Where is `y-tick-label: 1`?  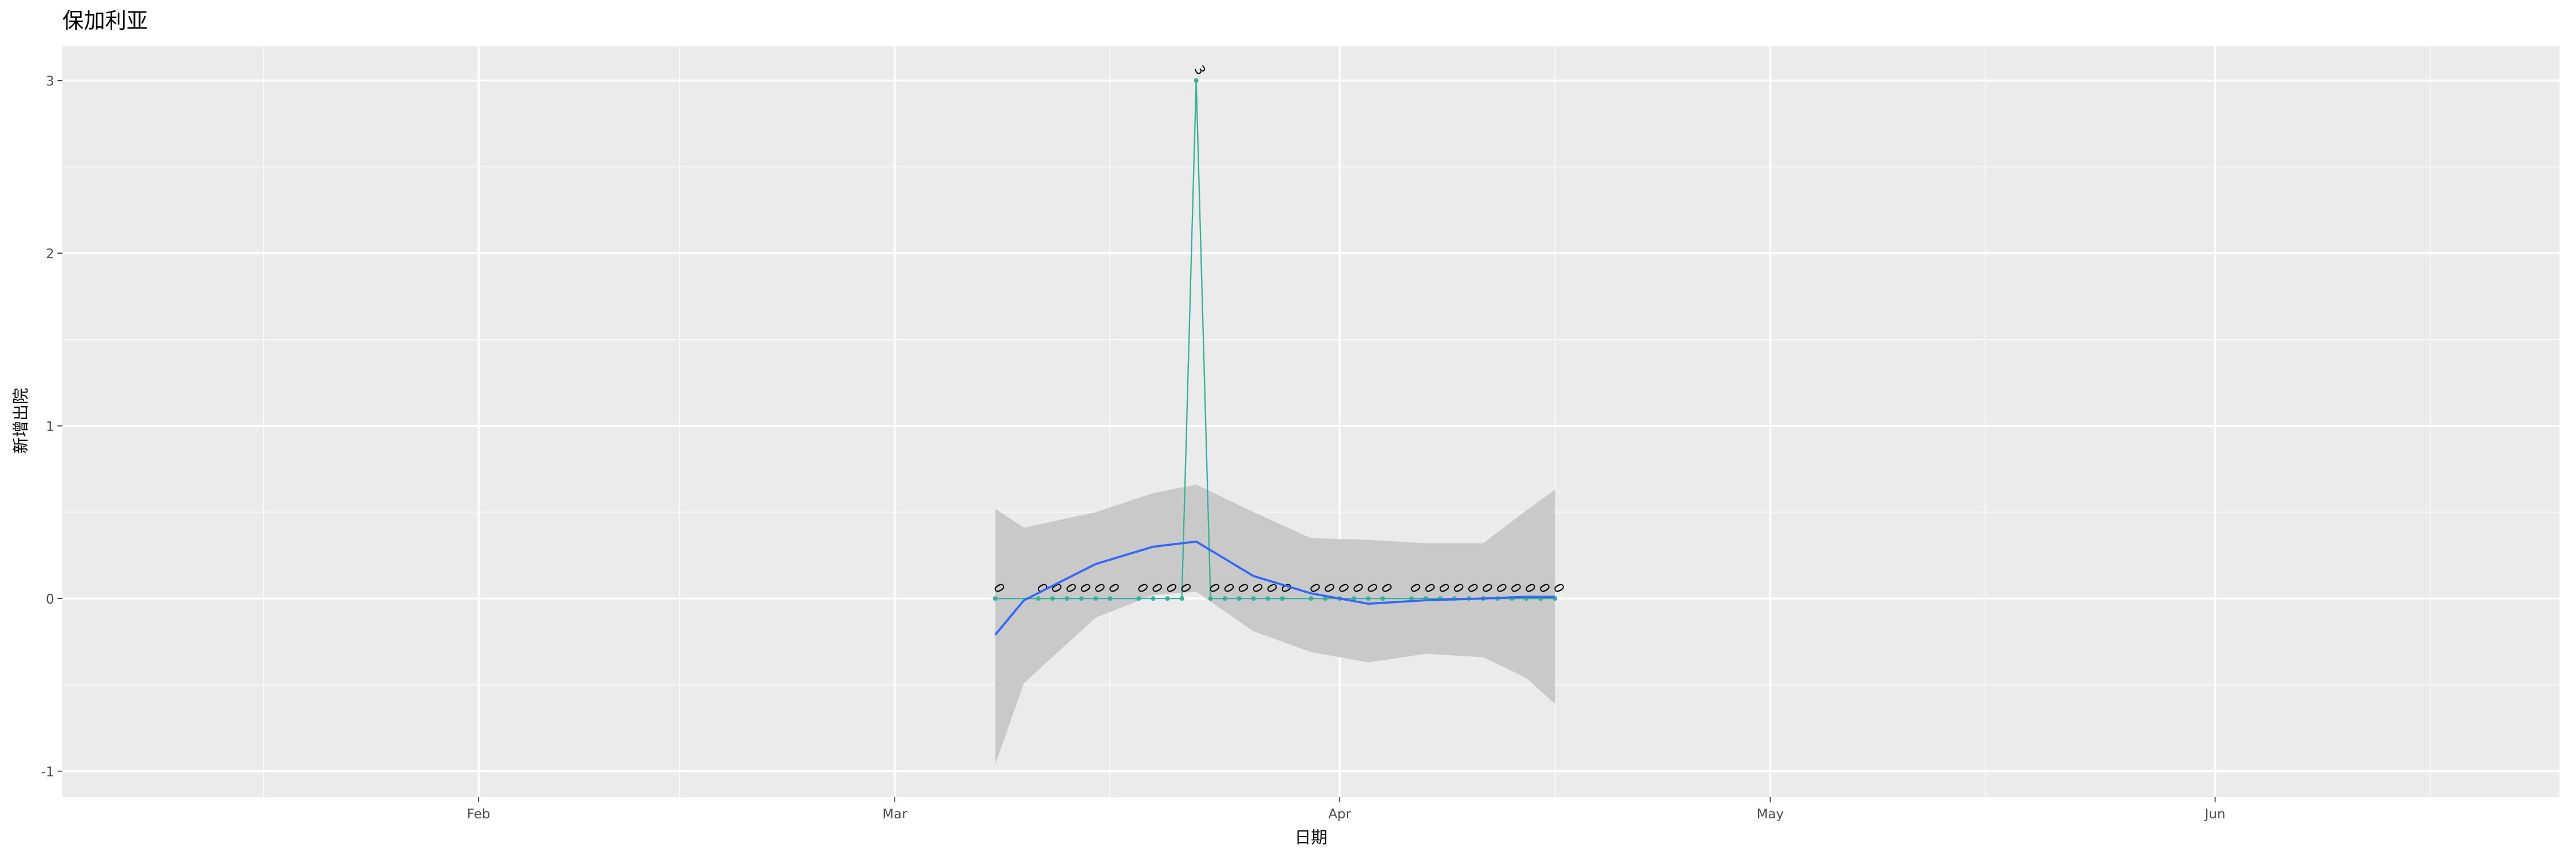 y-tick-label: 1 is located at coordinates (50, 426).